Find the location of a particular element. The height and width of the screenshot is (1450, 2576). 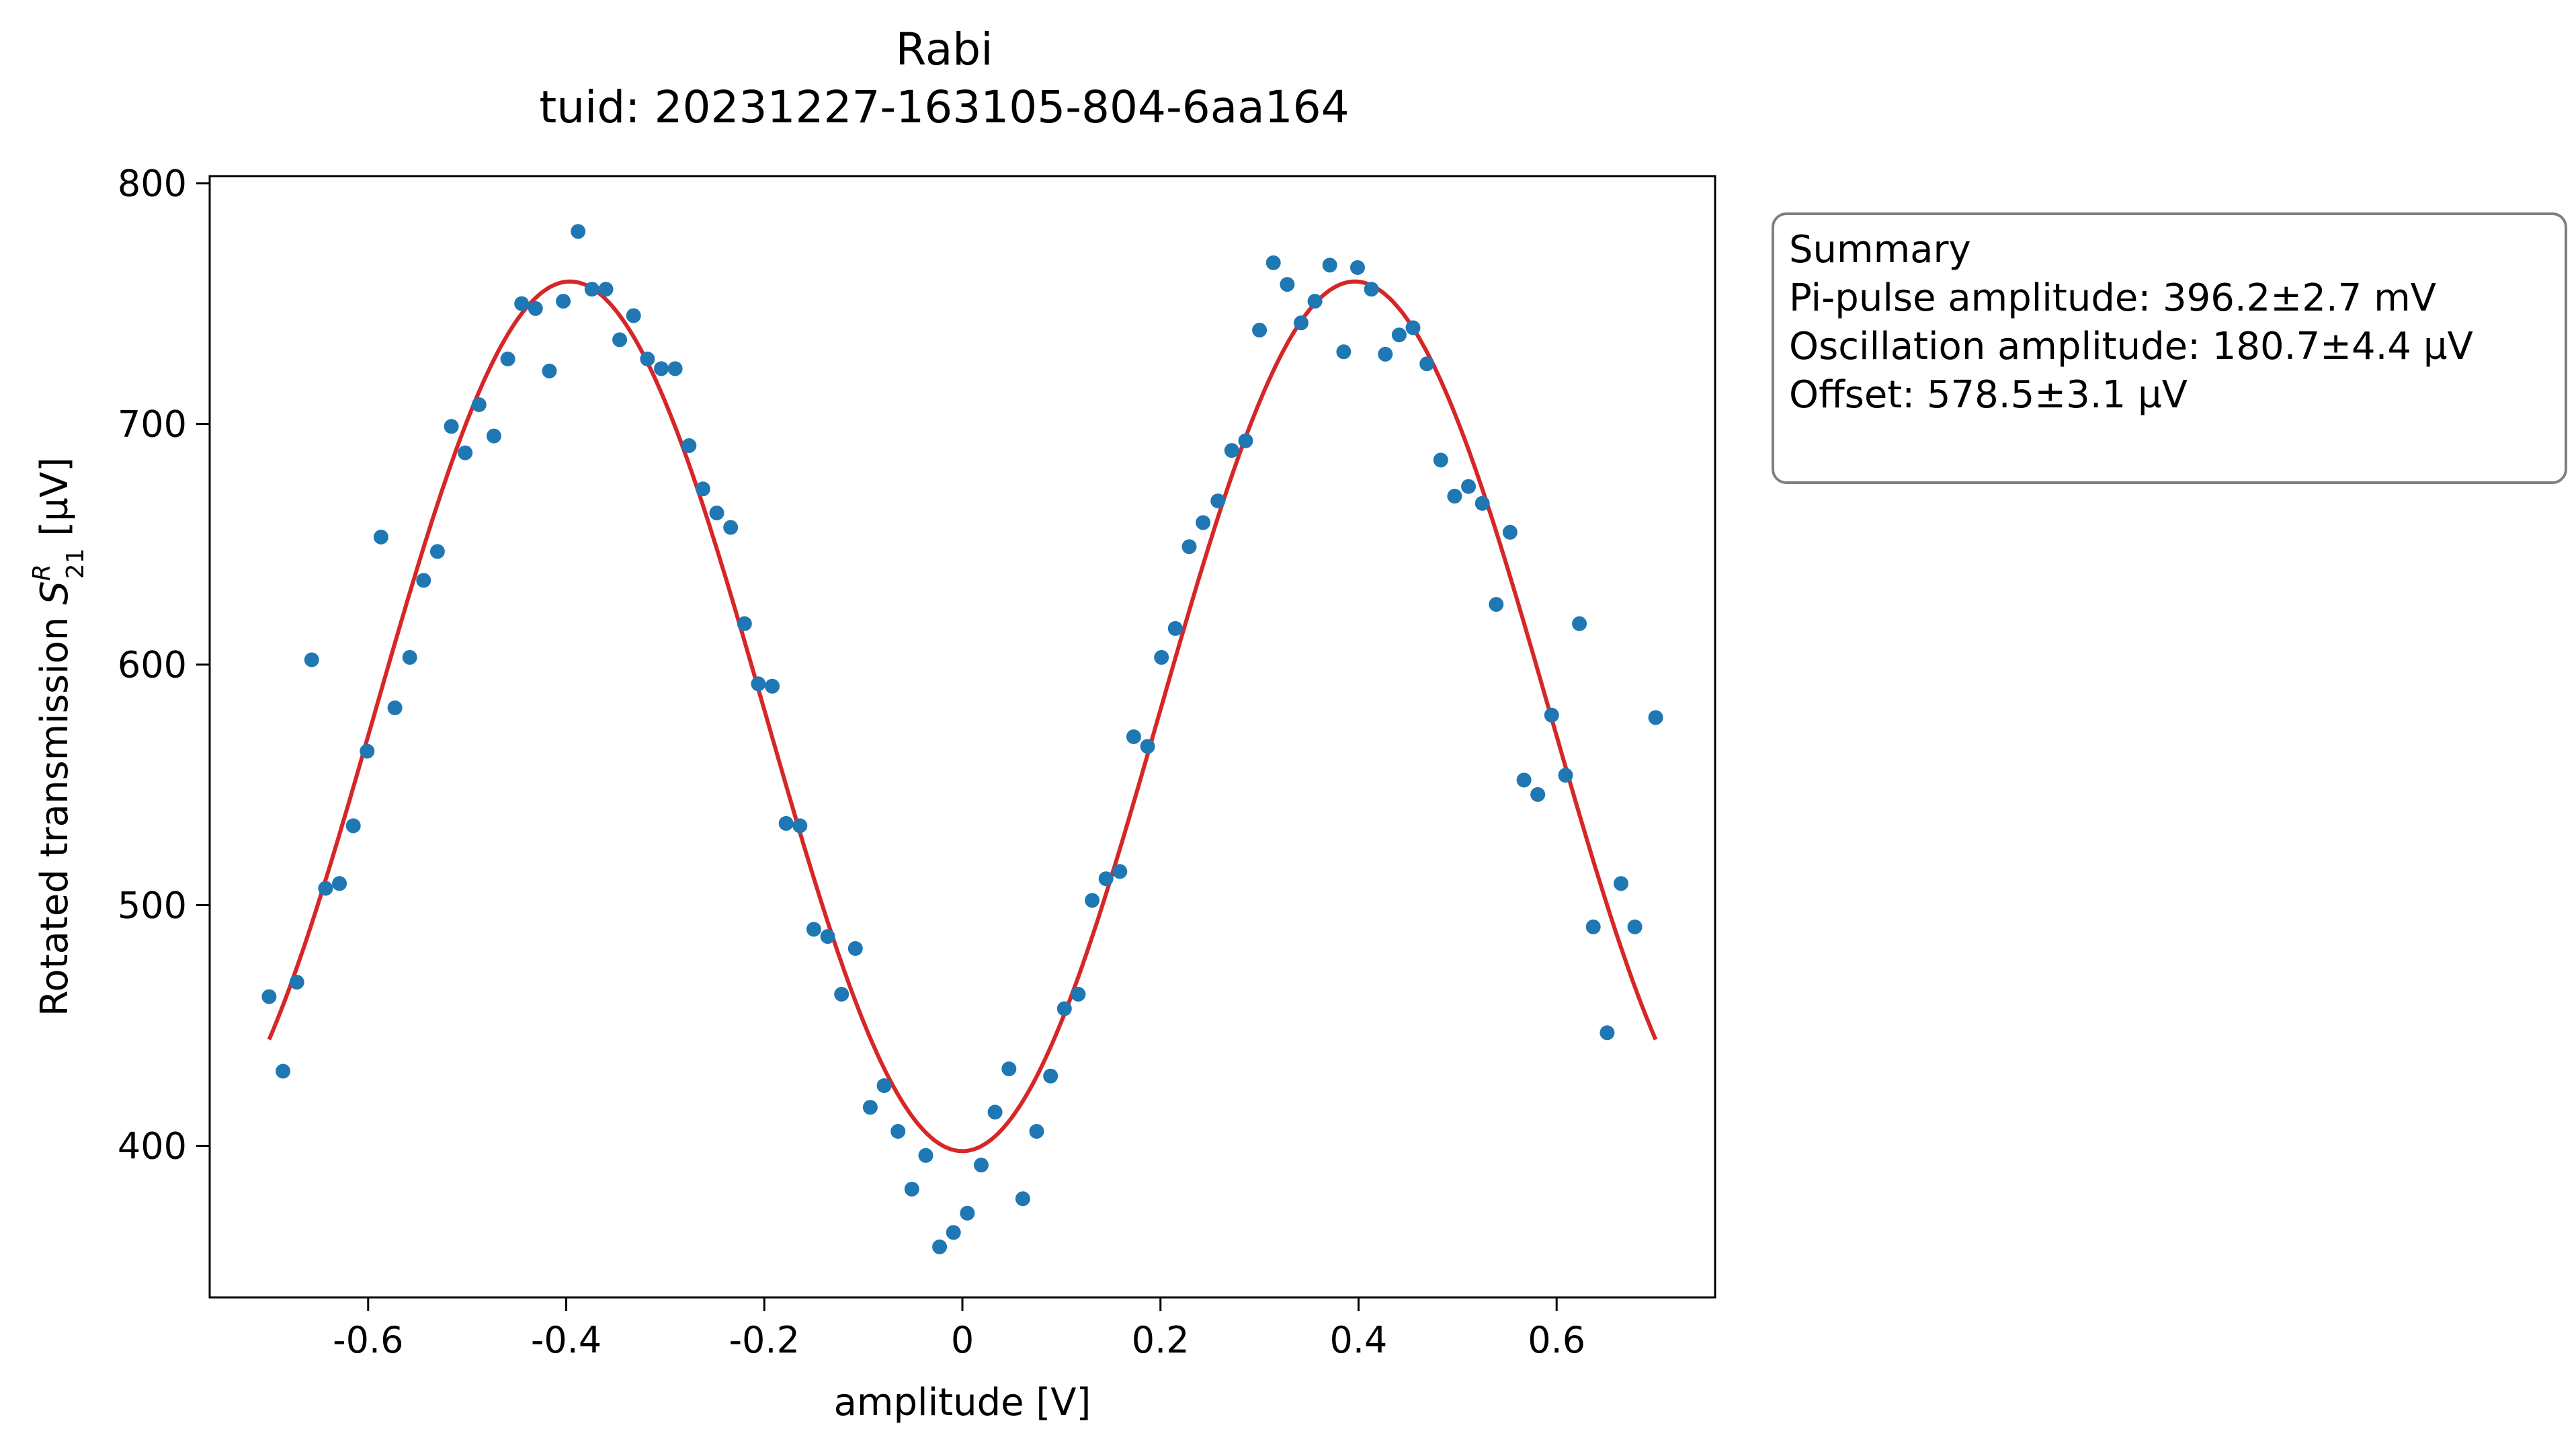

x-tick-label: -0.6 is located at coordinates (368, 1340).